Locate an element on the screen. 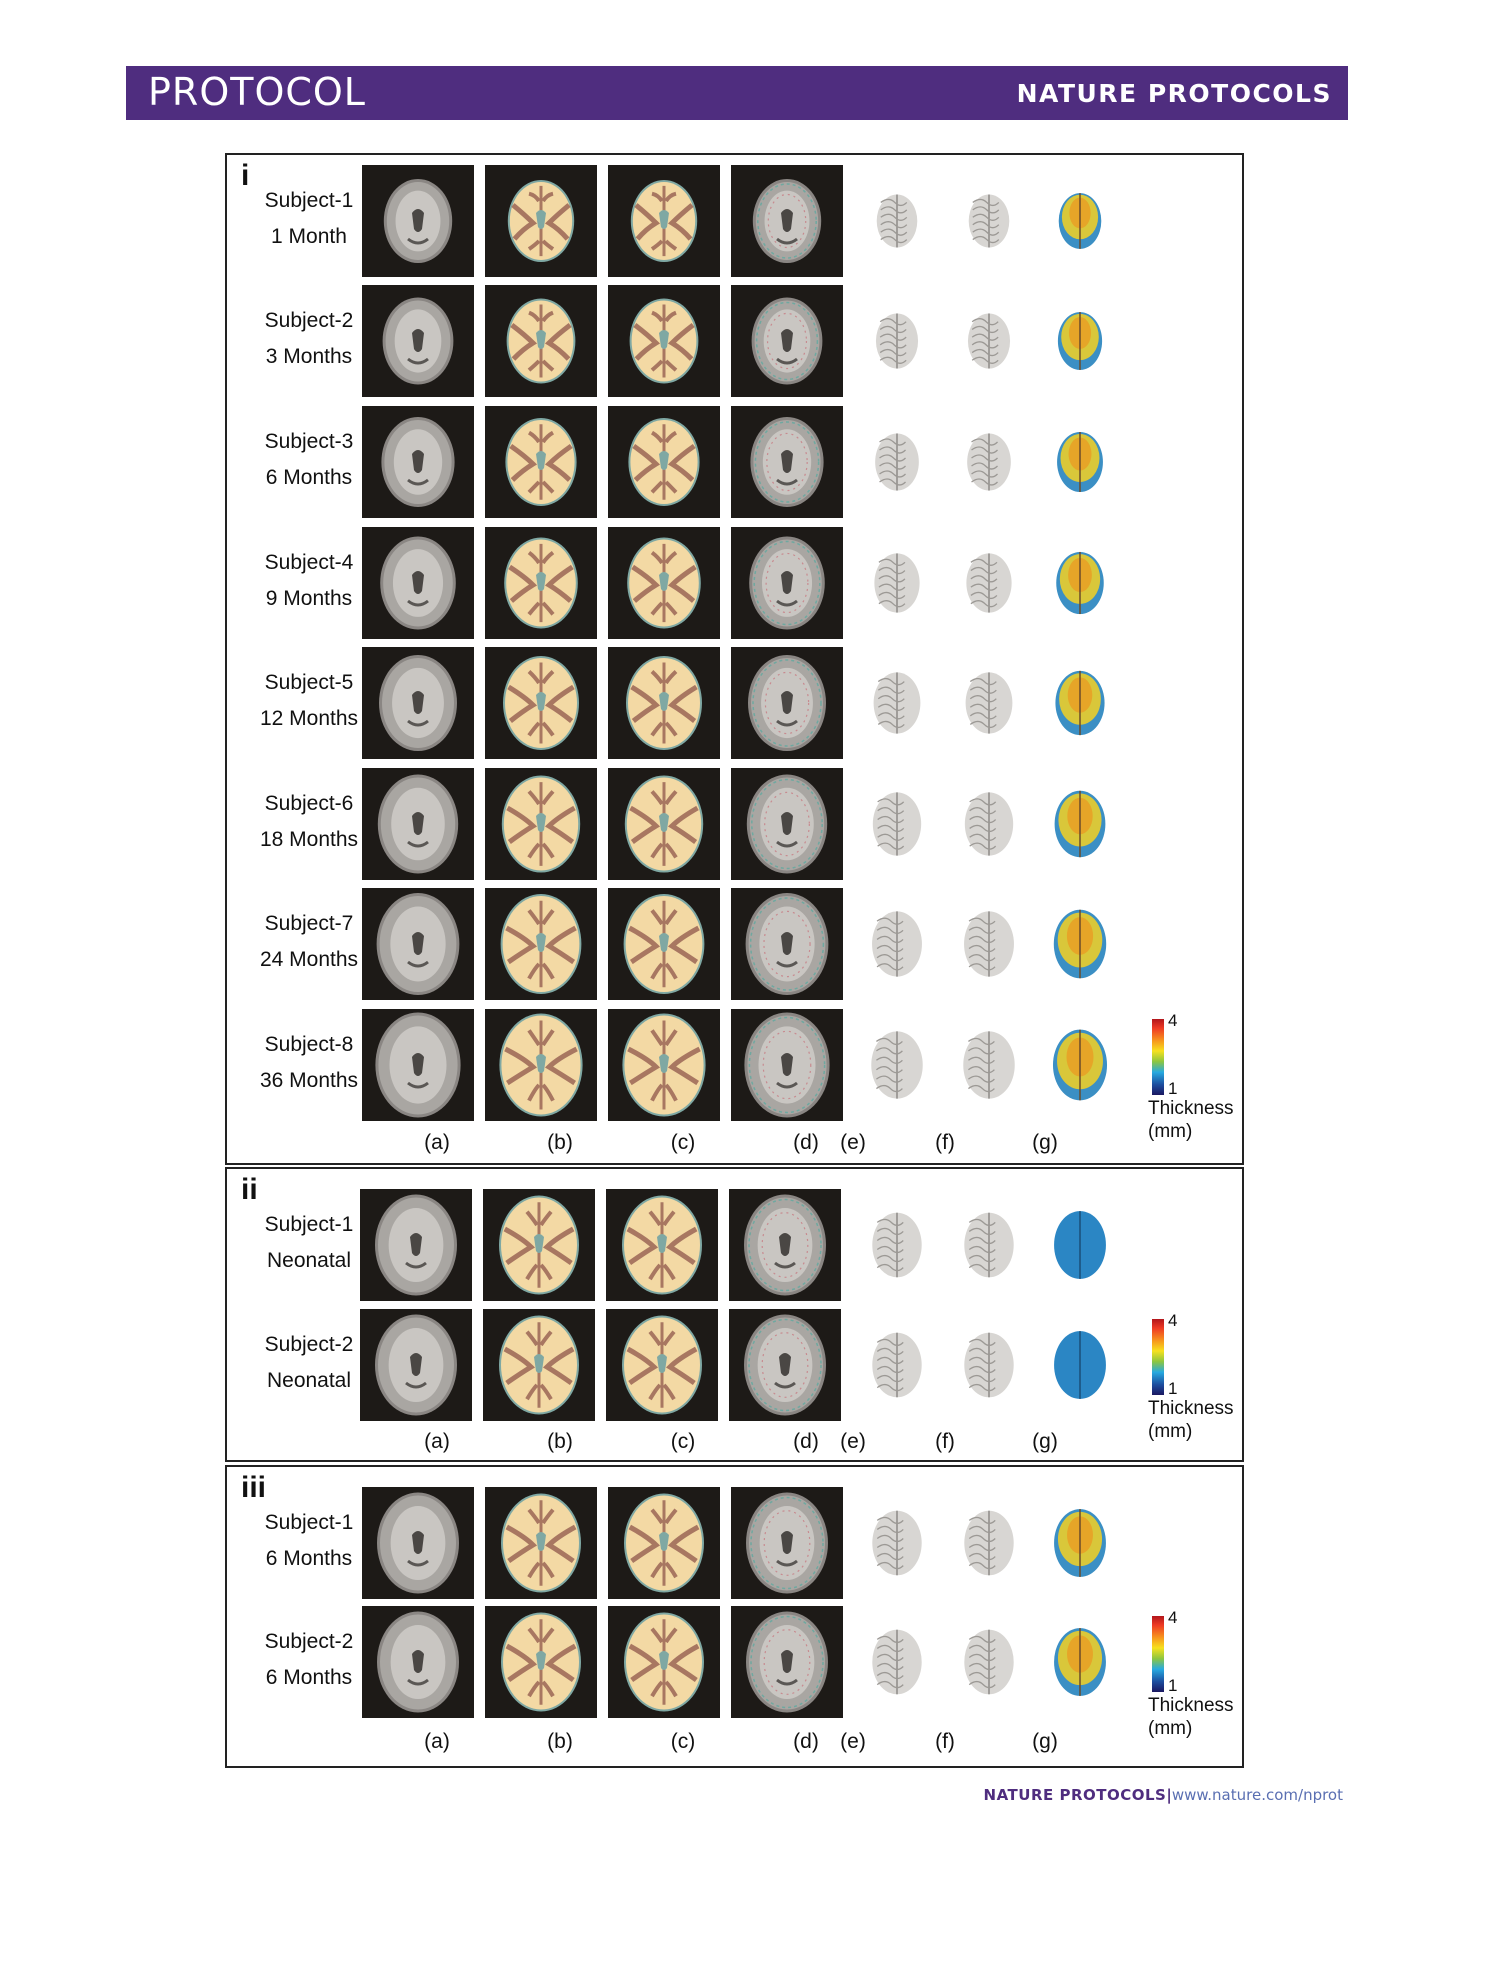 The image size is (1489, 1978). subject-label: Subject-1 1 Month is located at coordinates (309, 219).